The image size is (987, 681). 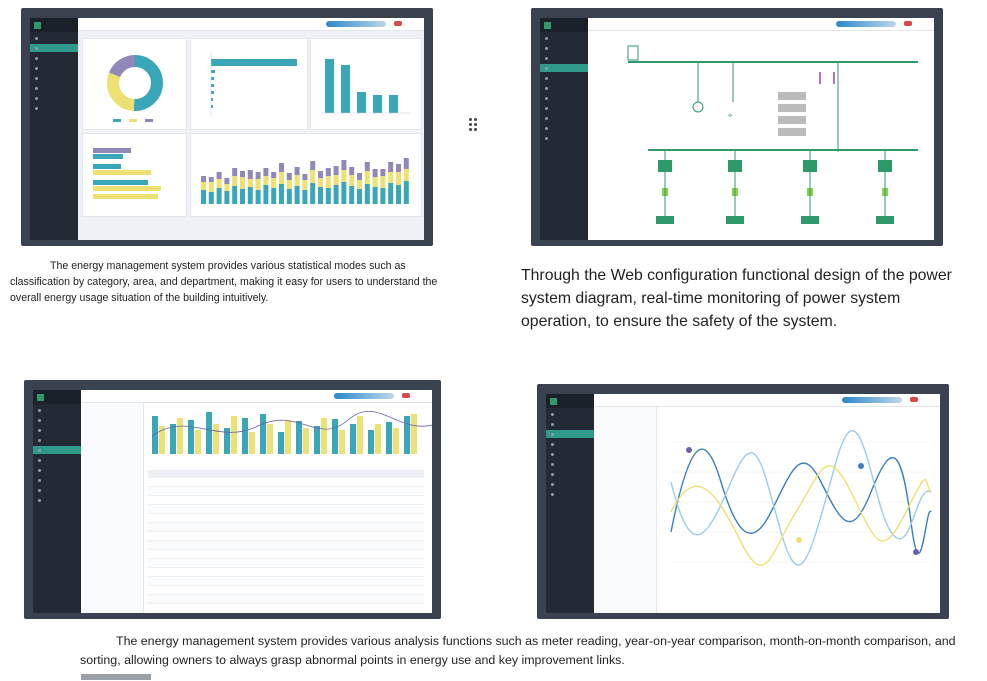 What do you see at coordinates (737, 127) in the screenshot?
I see `screenshot-power-diagram: ✣` at bounding box center [737, 127].